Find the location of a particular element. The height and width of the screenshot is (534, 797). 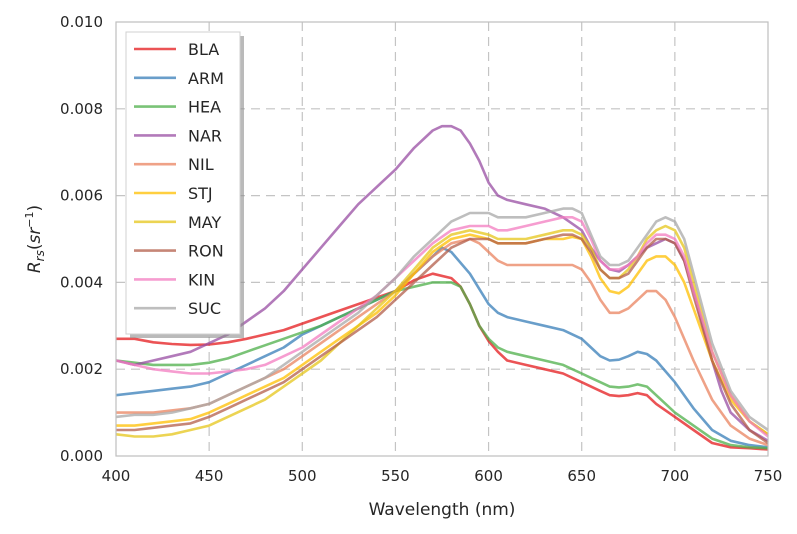

legend: BLA ARM HEA NAR NIL STJ MAY RON KIN SUC is located at coordinates (184, 184).